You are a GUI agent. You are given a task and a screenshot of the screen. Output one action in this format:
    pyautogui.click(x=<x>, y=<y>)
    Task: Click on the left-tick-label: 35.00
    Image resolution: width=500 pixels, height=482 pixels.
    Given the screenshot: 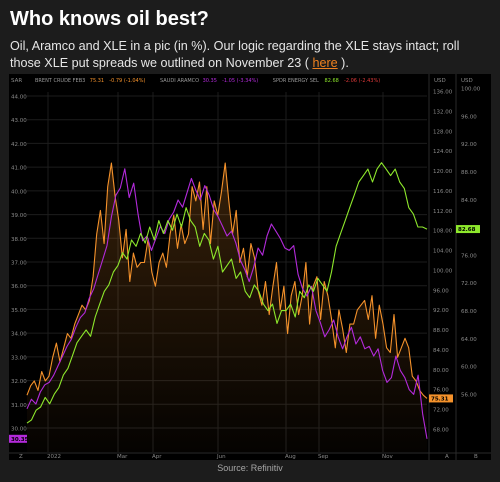 What is the action you would take?
    pyautogui.click(x=19, y=311)
    